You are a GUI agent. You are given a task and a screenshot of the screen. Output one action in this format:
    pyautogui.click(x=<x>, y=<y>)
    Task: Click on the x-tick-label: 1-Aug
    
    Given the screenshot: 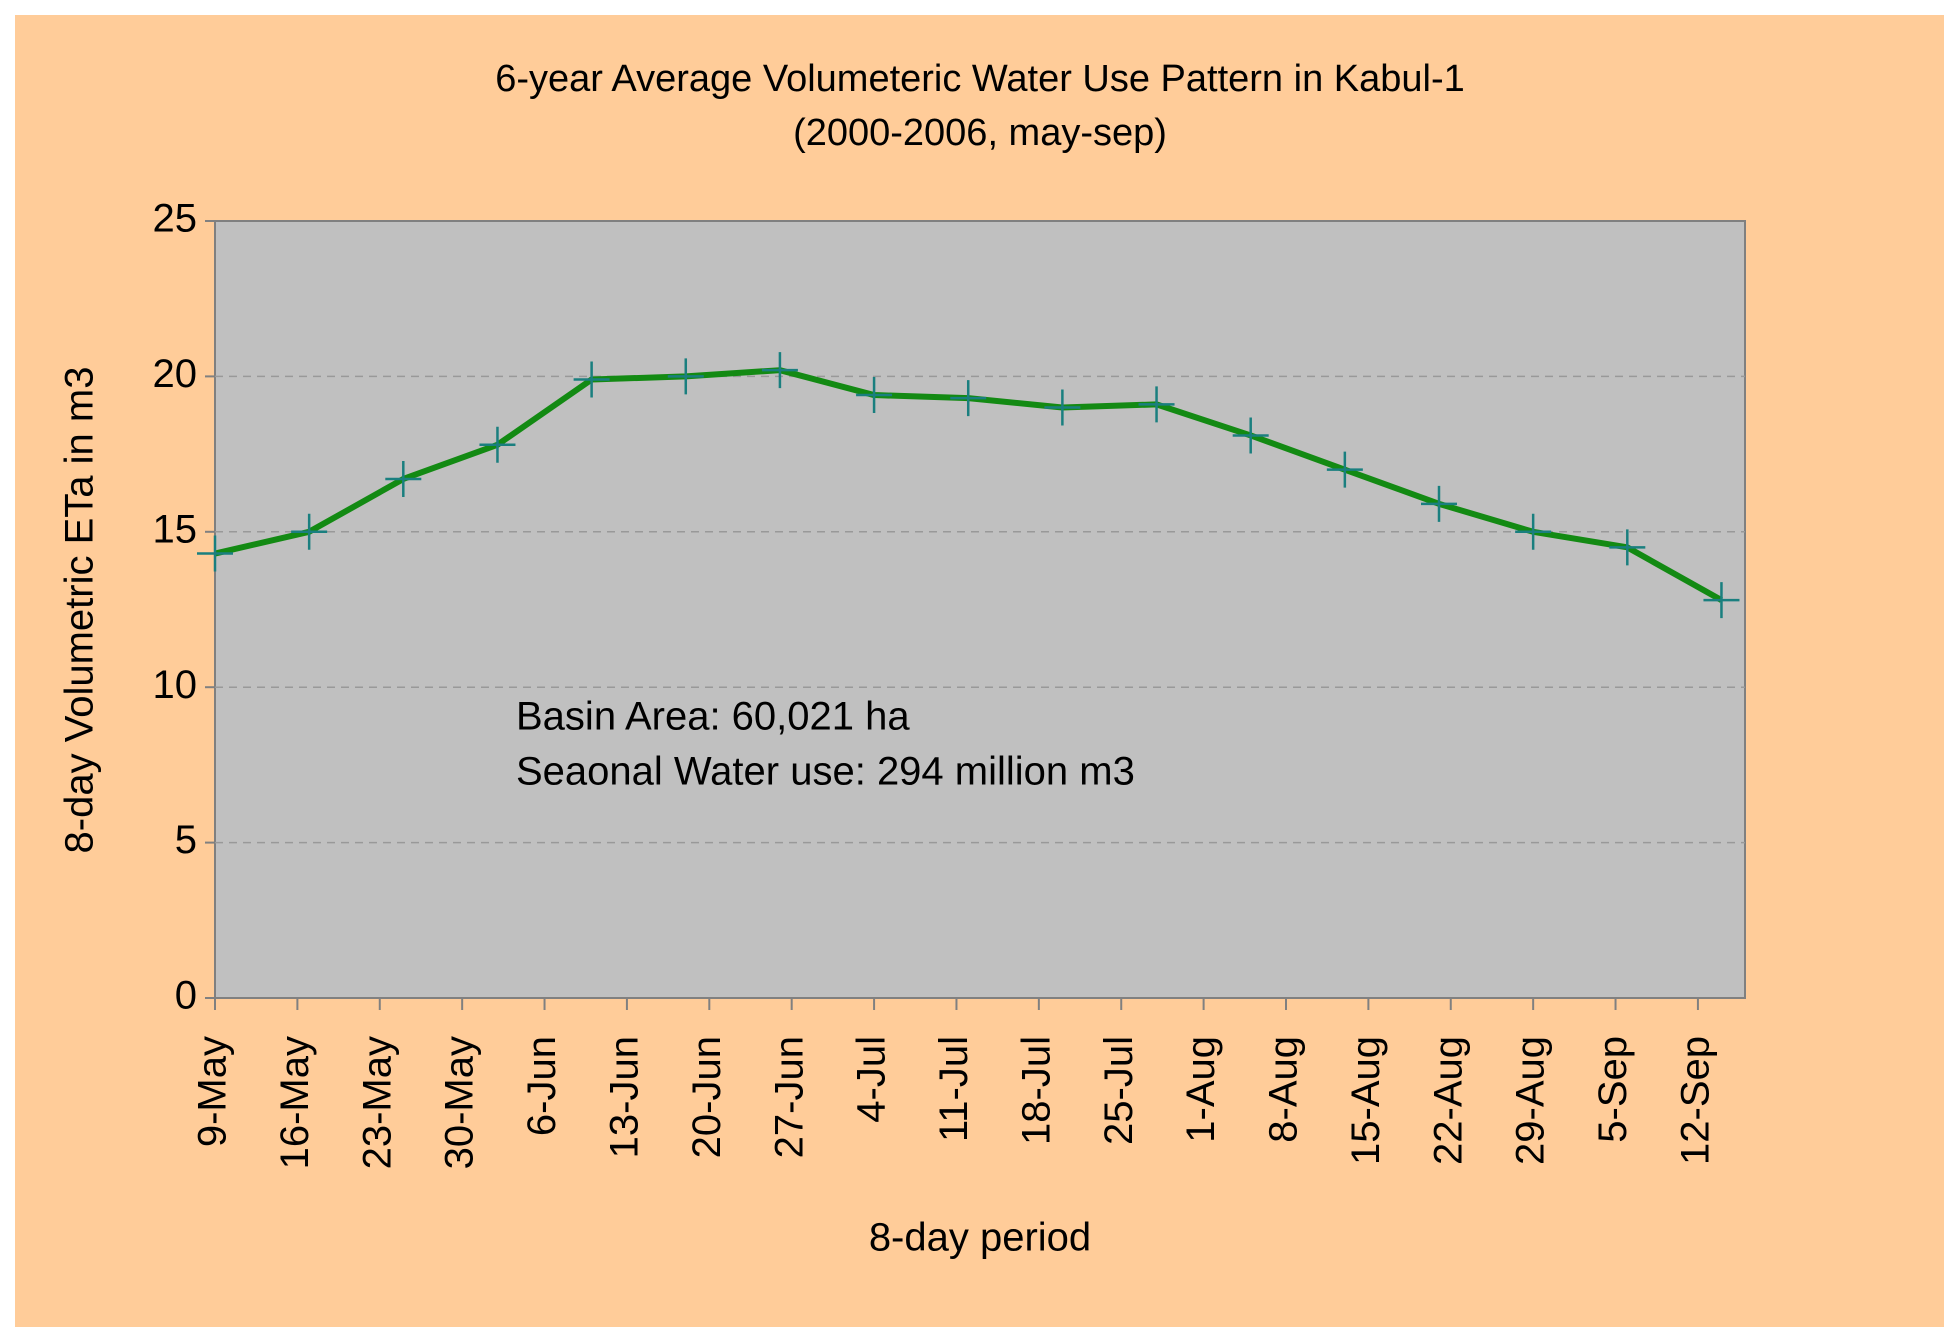 What is the action you would take?
    pyautogui.click(x=1201, y=1089)
    